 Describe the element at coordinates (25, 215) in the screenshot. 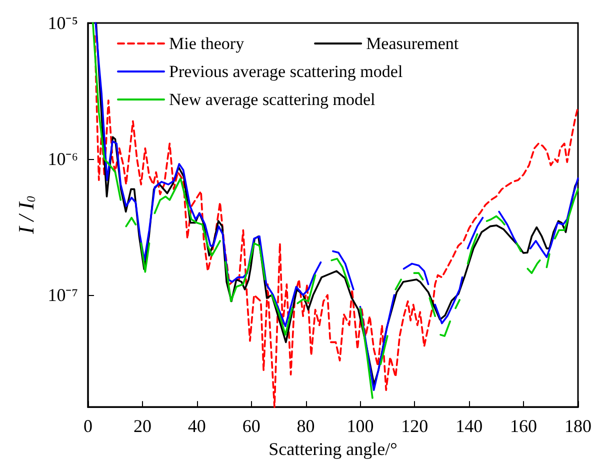

I see `y-axis-title: I / I0` at that location.